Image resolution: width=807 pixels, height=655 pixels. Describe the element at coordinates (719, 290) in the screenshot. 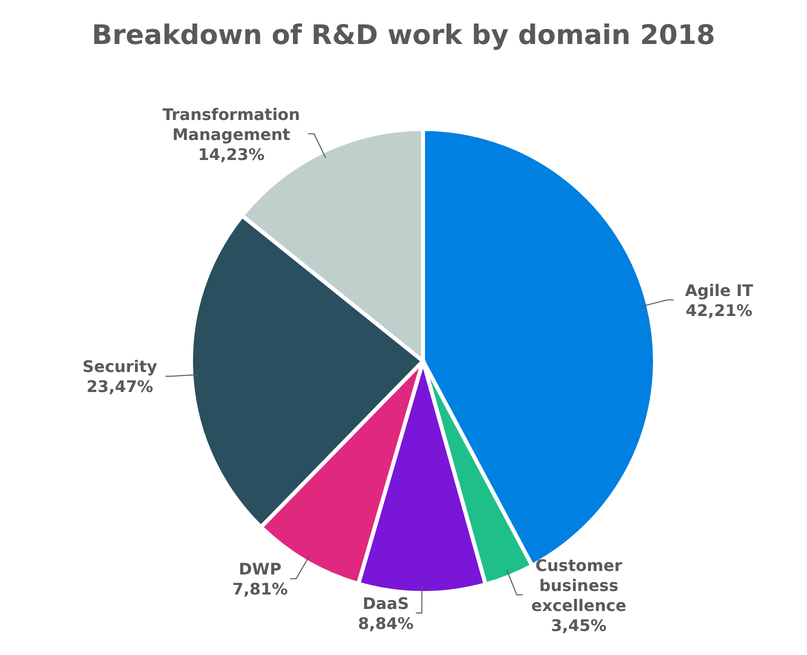

I see `slice-label: Agile IT` at that location.